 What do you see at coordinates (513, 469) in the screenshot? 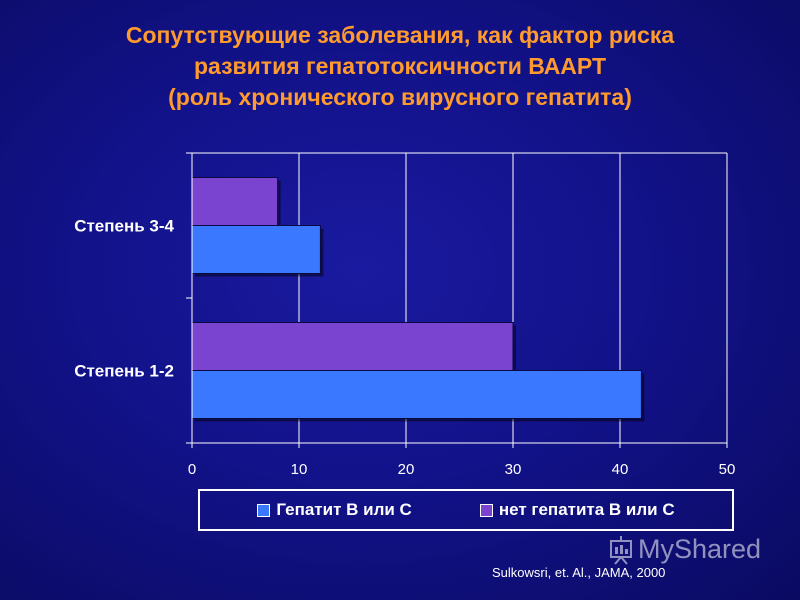
I see `x-tick-label-30: 30` at bounding box center [513, 469].